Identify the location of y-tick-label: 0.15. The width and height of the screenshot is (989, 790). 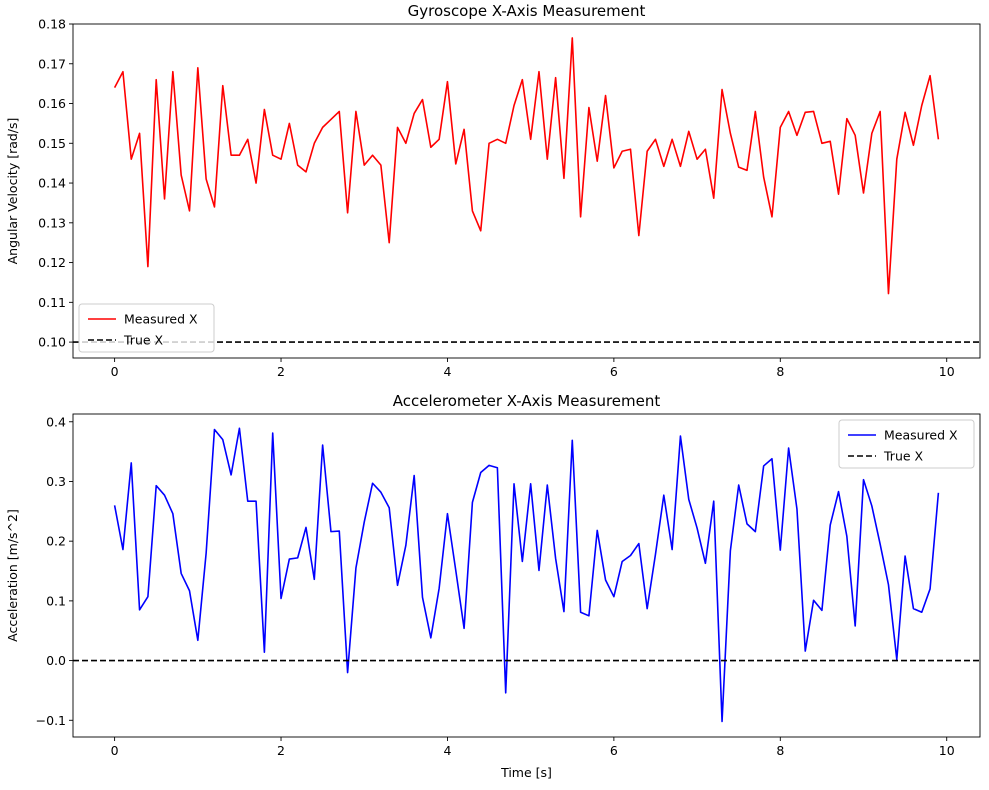
(52, 143).